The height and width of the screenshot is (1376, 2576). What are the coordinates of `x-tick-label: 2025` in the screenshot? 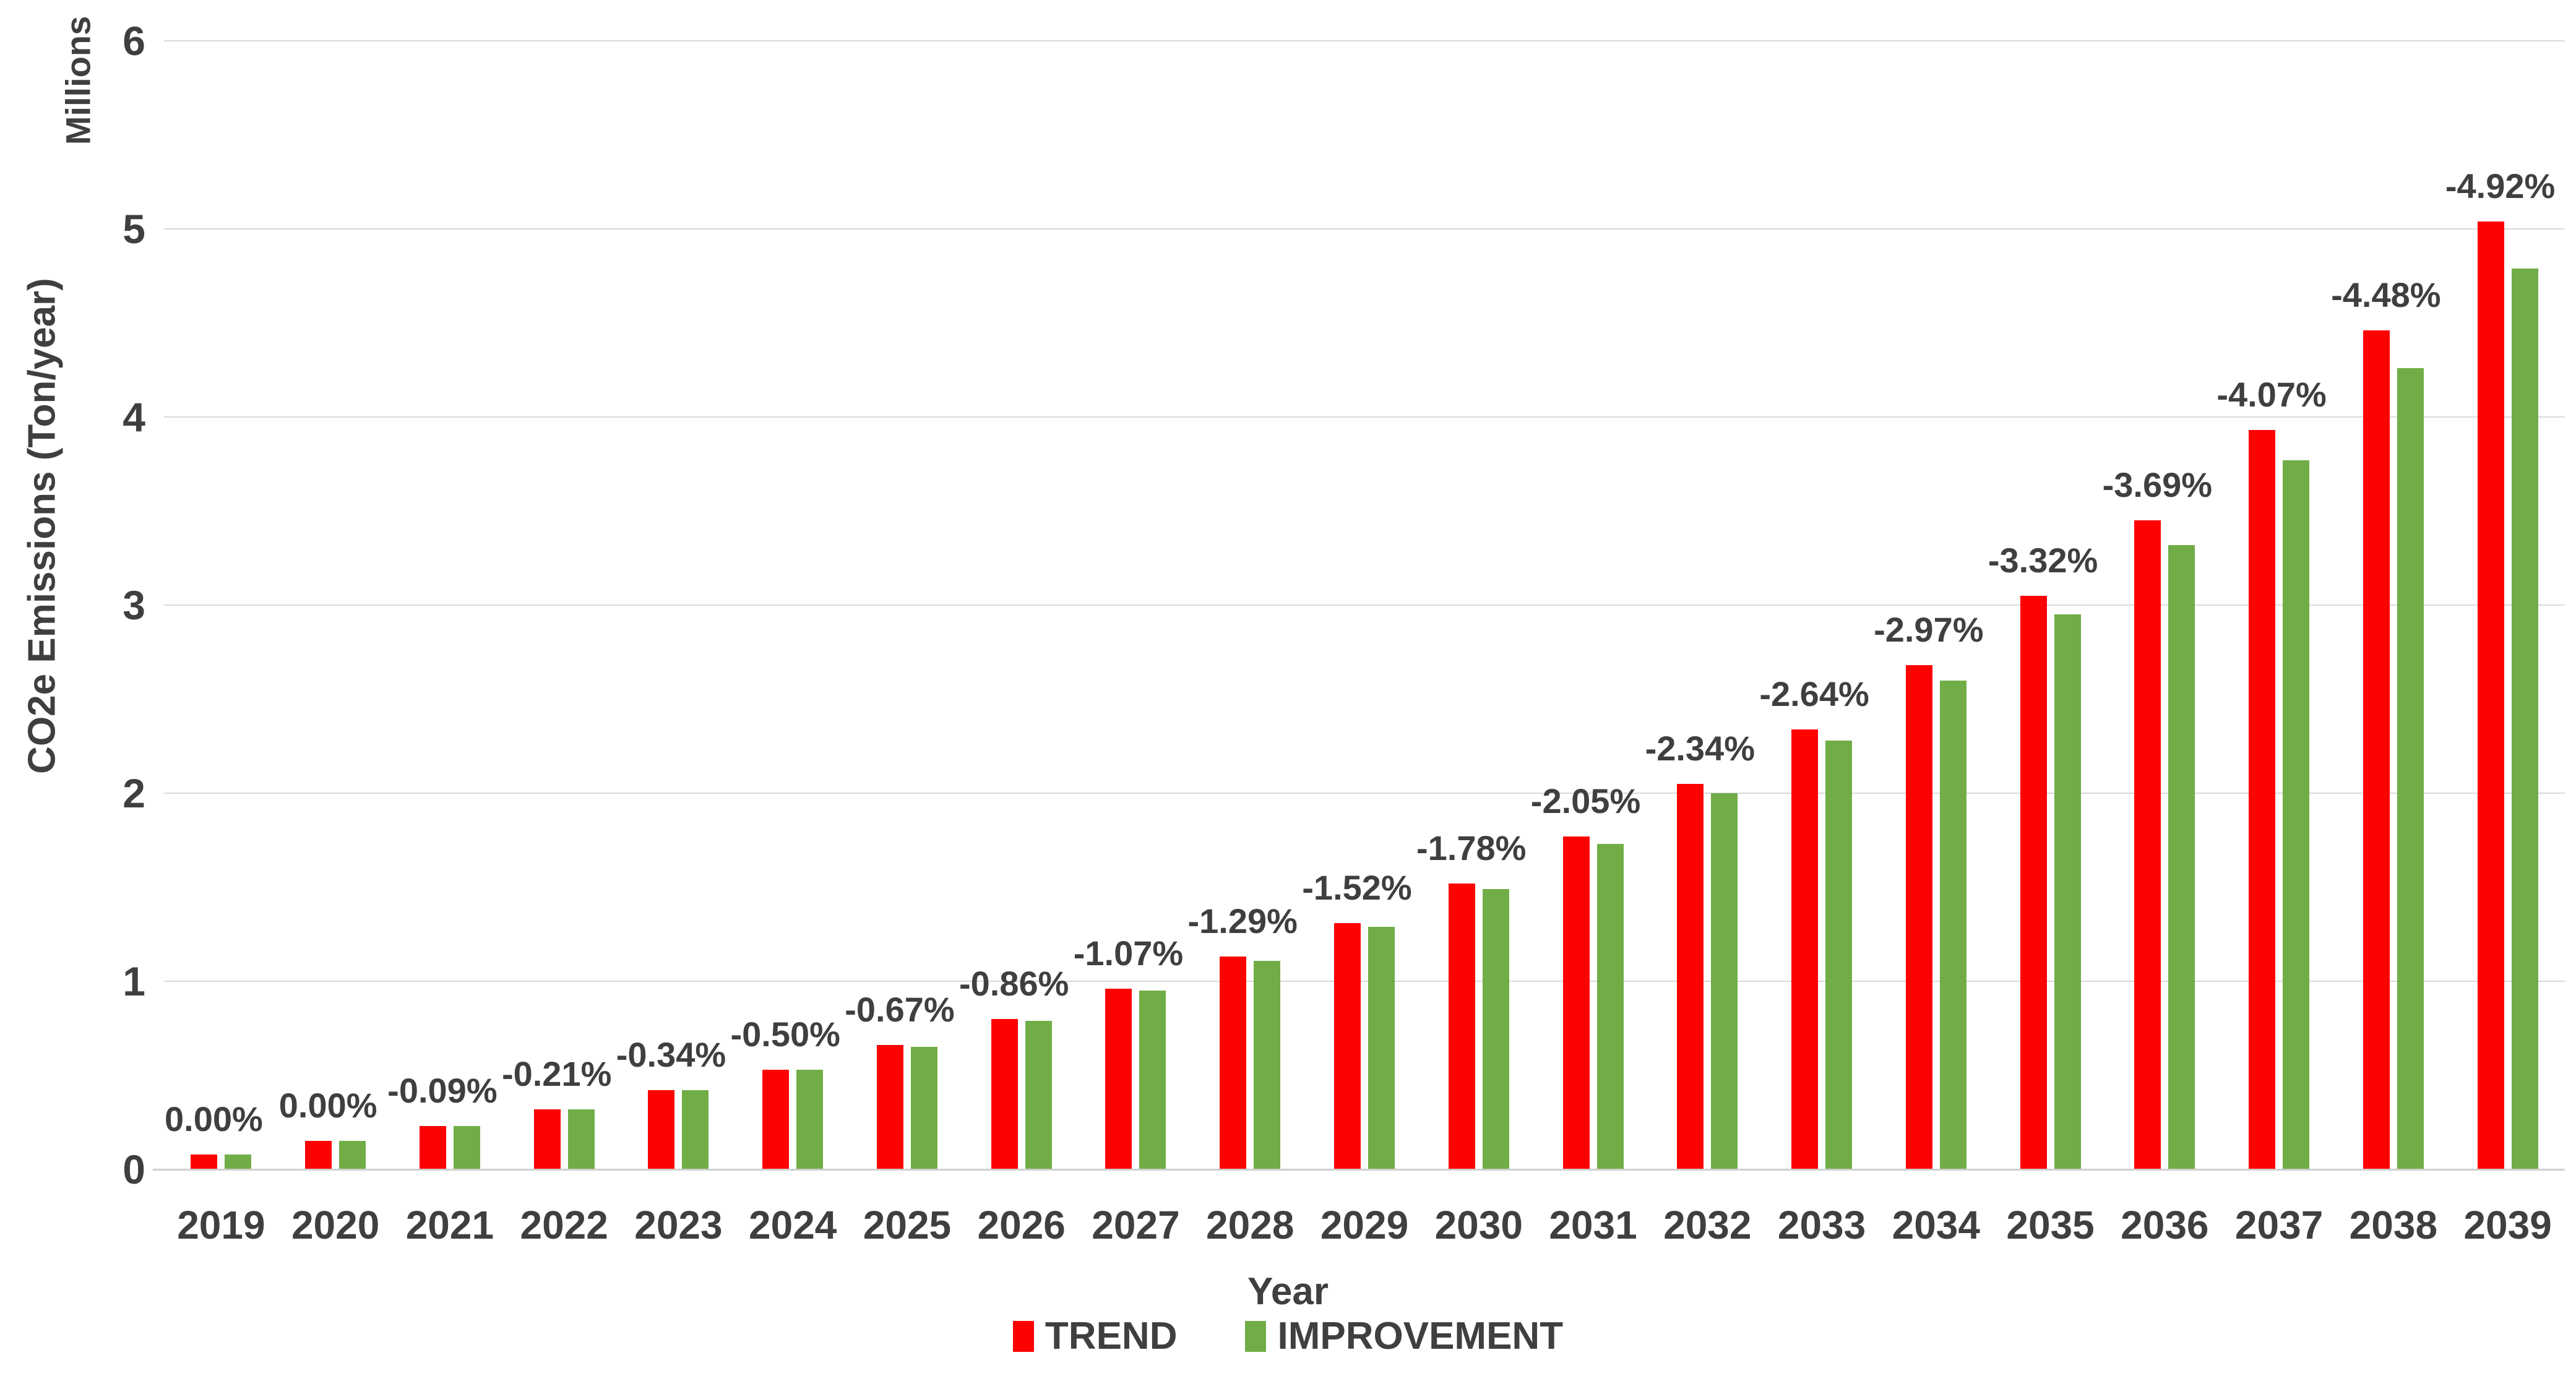 It's located at (907, 1225).